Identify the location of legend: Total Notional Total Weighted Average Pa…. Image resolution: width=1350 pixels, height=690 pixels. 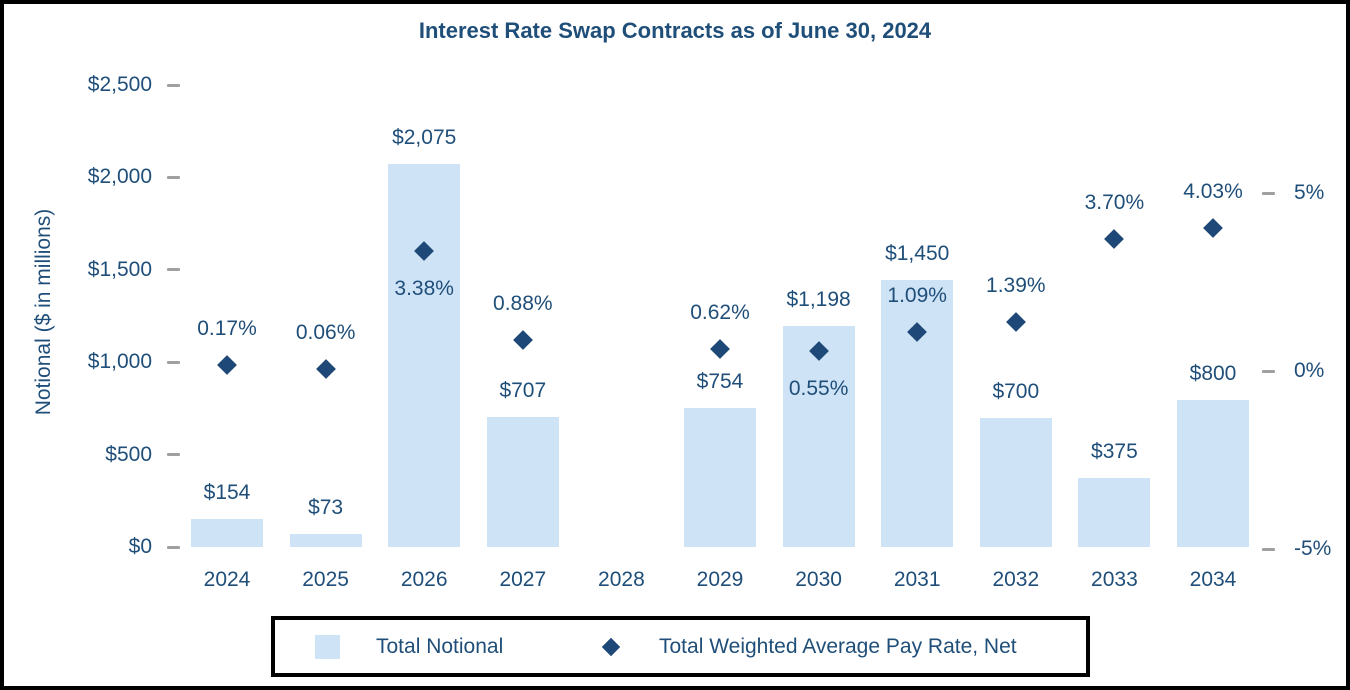
(680, 646).